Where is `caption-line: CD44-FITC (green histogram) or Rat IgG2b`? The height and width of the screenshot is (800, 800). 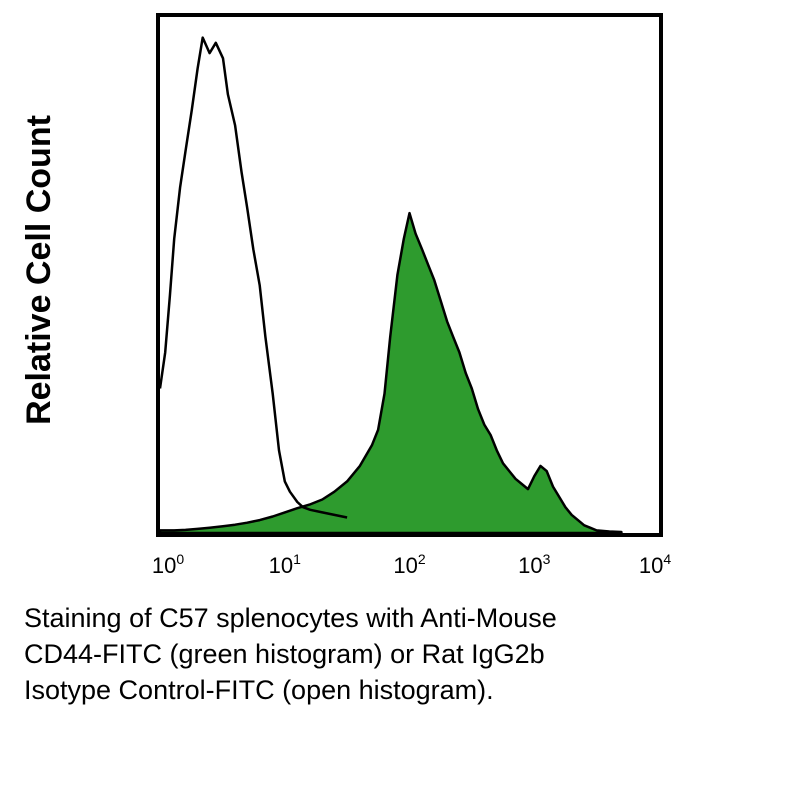 caption-line: CD44-FITC (green histogram) or Rat IgG2b is located at coordinates (284, 654).